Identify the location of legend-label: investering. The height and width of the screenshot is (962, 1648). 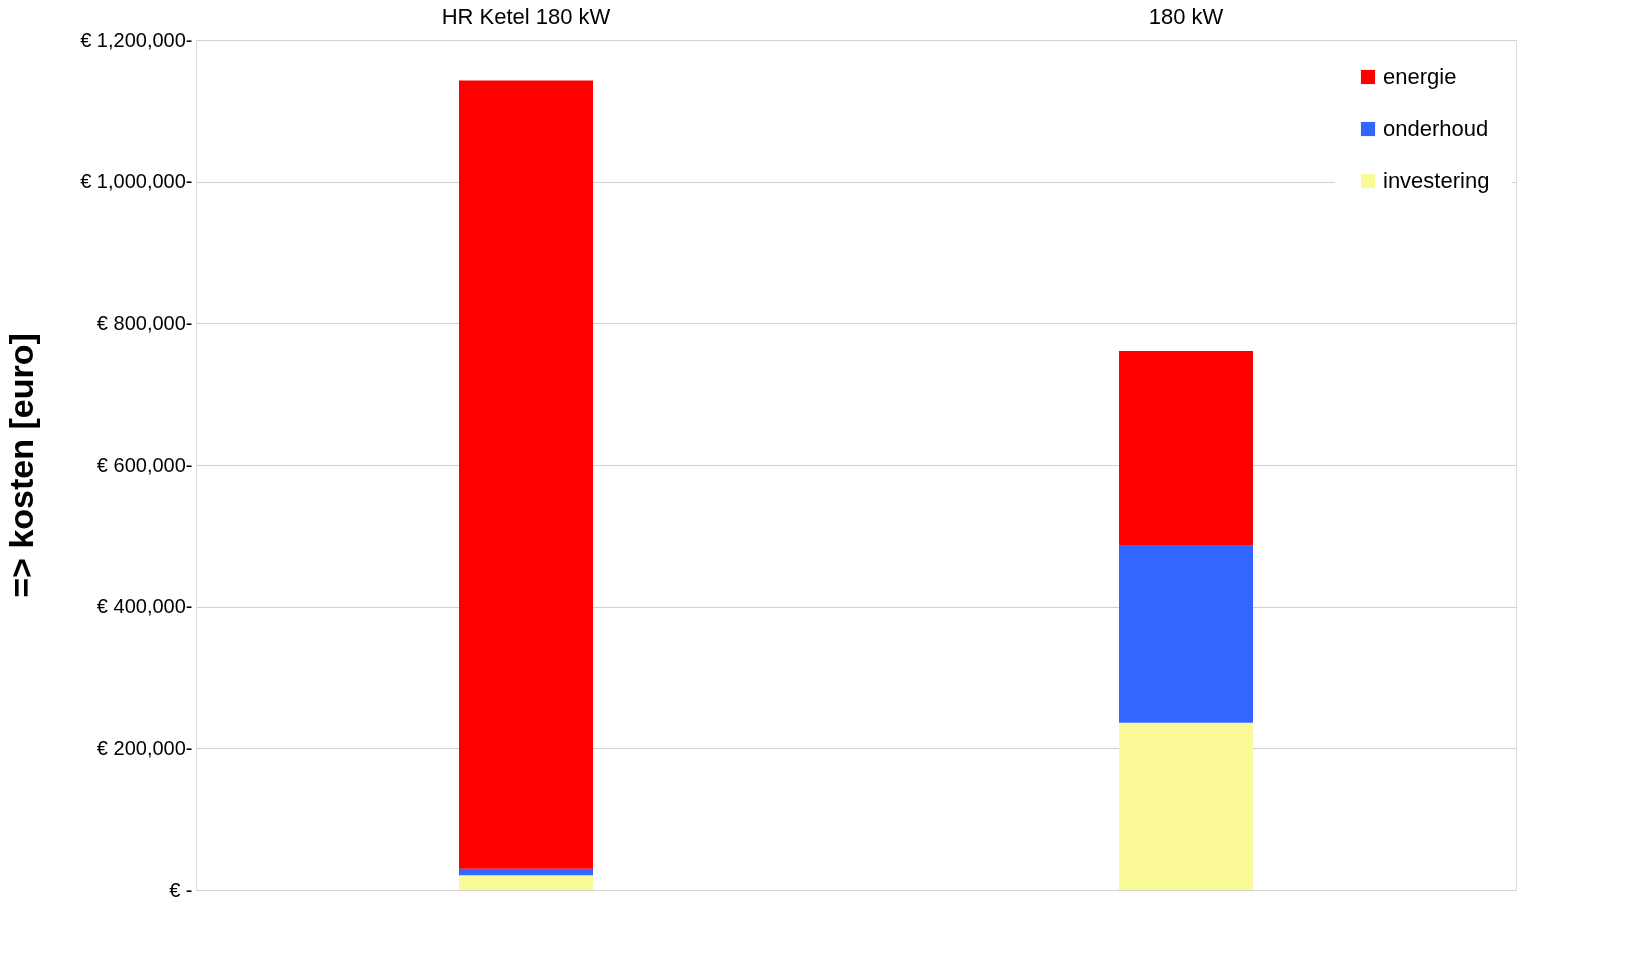
(1436, 180).